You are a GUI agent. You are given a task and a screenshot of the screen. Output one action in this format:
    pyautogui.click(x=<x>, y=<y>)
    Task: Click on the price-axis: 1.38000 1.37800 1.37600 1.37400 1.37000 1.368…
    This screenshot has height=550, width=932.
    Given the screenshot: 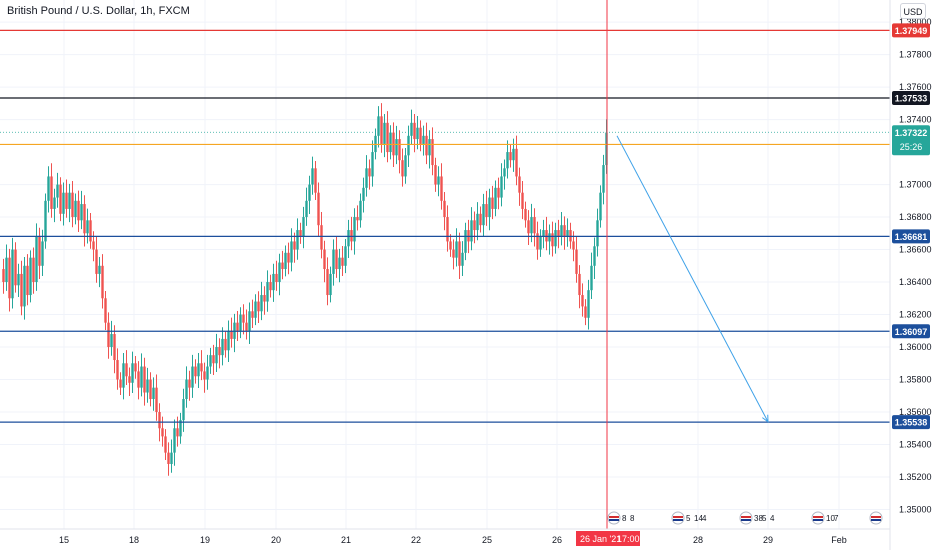 What is the action you would take?
    pyautogui.click(x=915, y=265)
    